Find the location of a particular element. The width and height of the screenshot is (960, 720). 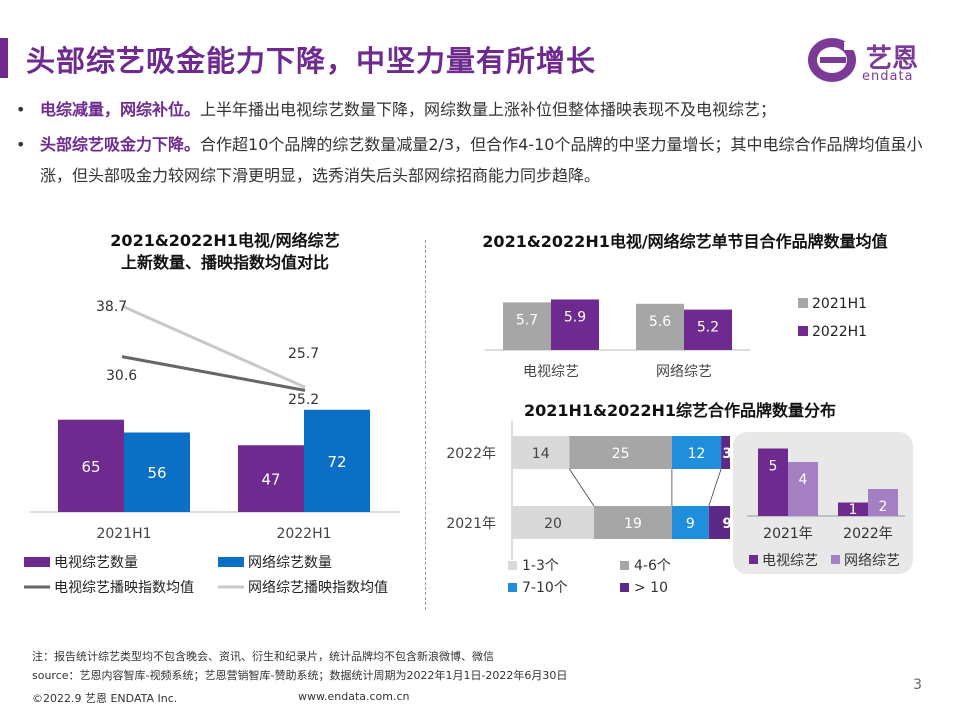

chart1-title-line: 2021&2022H1电视/网络综艺 is located at coordinates (225, 240).